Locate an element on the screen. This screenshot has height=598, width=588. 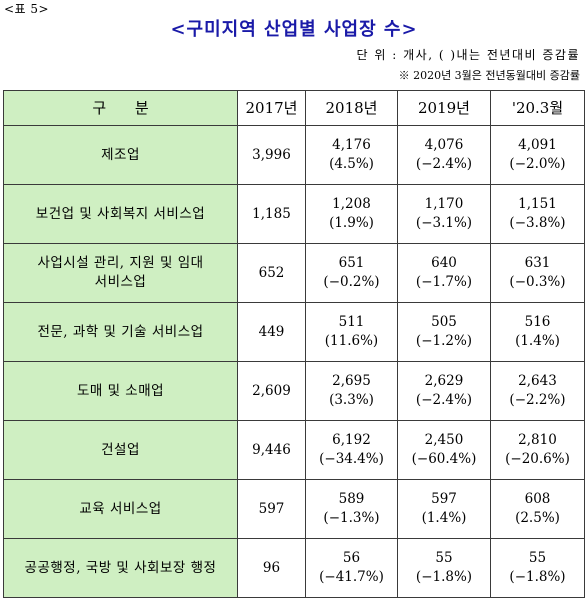
category-cell: 전문, 과학 및 기술 서비스업 is located at coordinates (120, 332).